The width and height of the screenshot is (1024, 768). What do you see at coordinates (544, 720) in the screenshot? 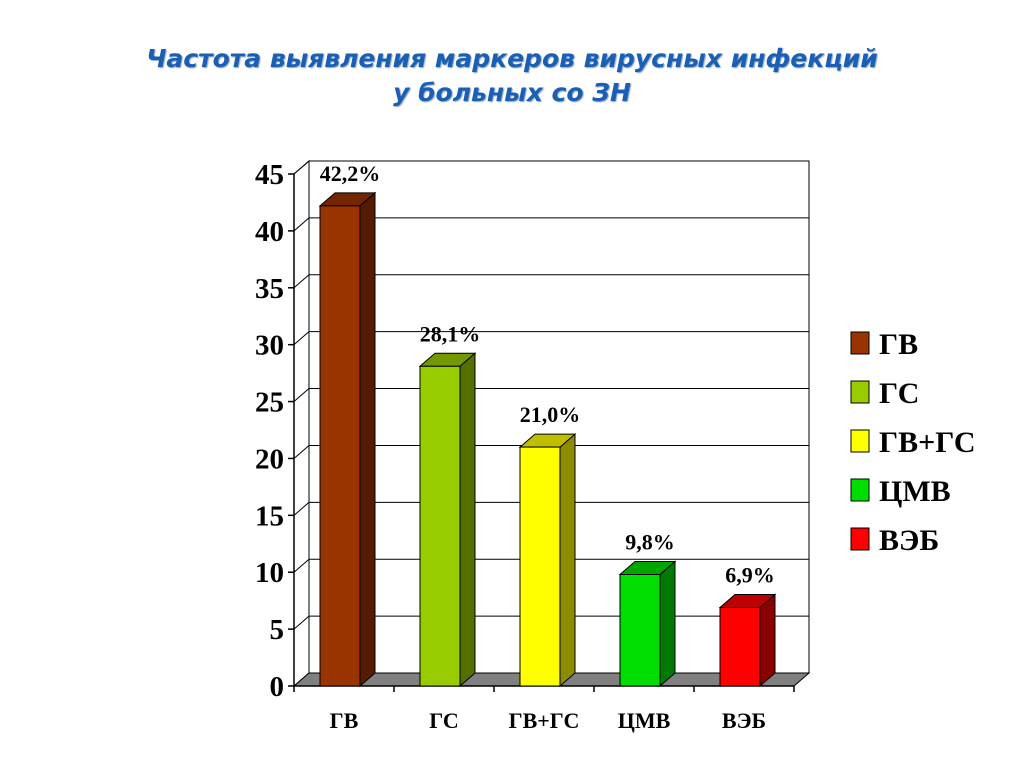
I see `x-tick-label: ГВ+ГС` at bounding box center [544, 720].